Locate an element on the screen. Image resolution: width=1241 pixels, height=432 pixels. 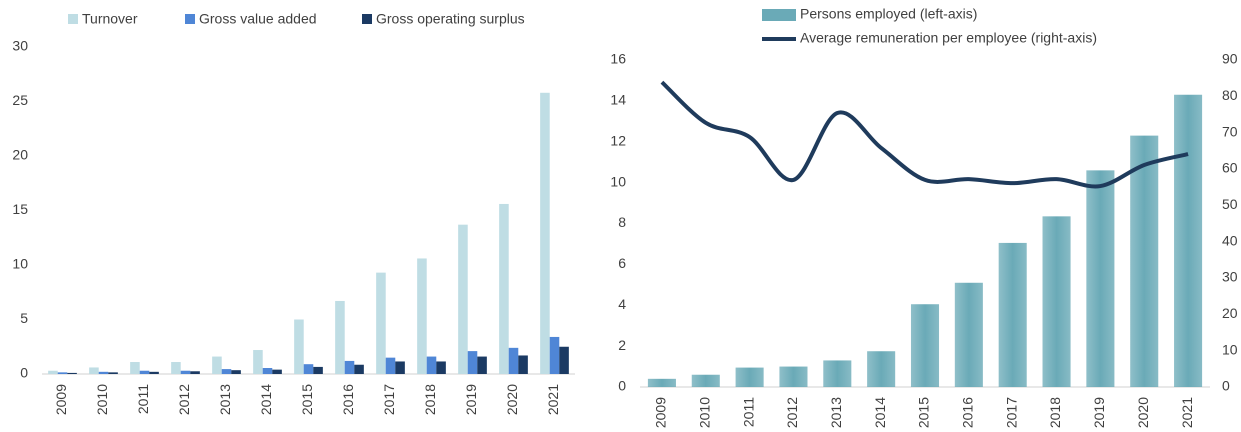
y2-tick-label: 50 is located at coordinates (1230, 204).